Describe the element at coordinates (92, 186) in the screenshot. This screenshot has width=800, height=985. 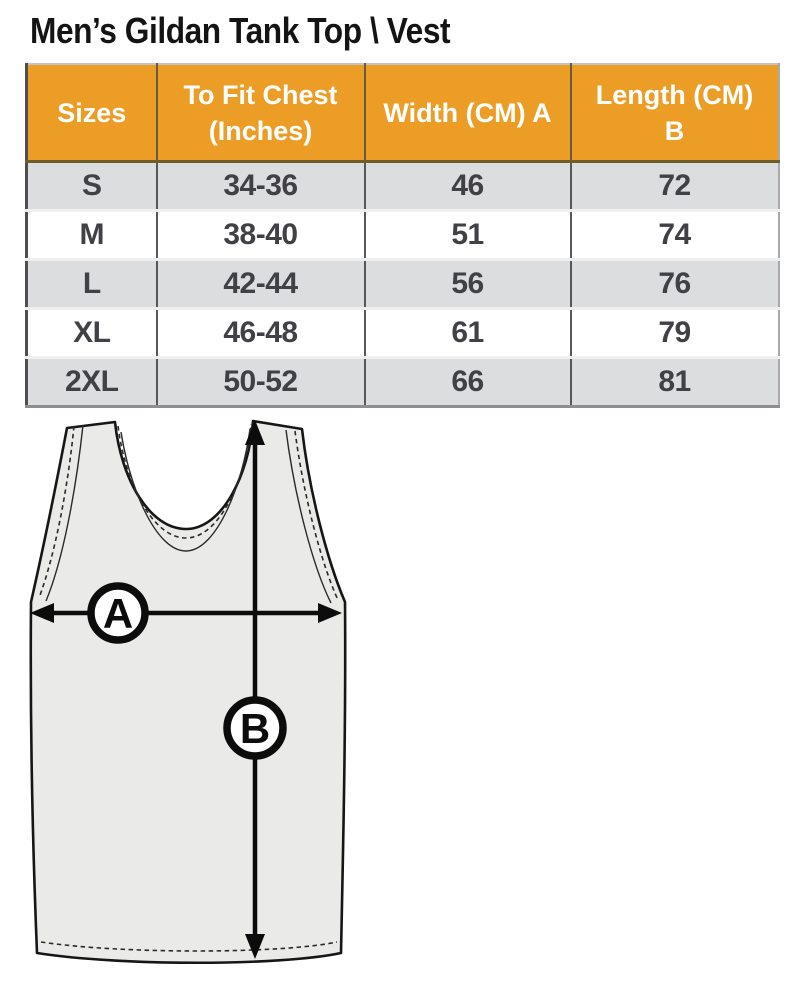
I see `size-cell: S` at that location.